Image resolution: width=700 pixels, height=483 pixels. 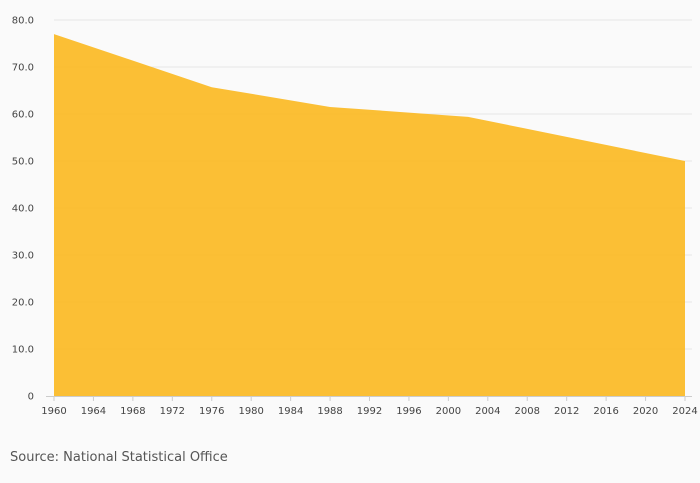 What do you see at coordinates (250, 411) in the screenshot?
I see `x-tick-label: 1980` at bounding box center [250, 411].